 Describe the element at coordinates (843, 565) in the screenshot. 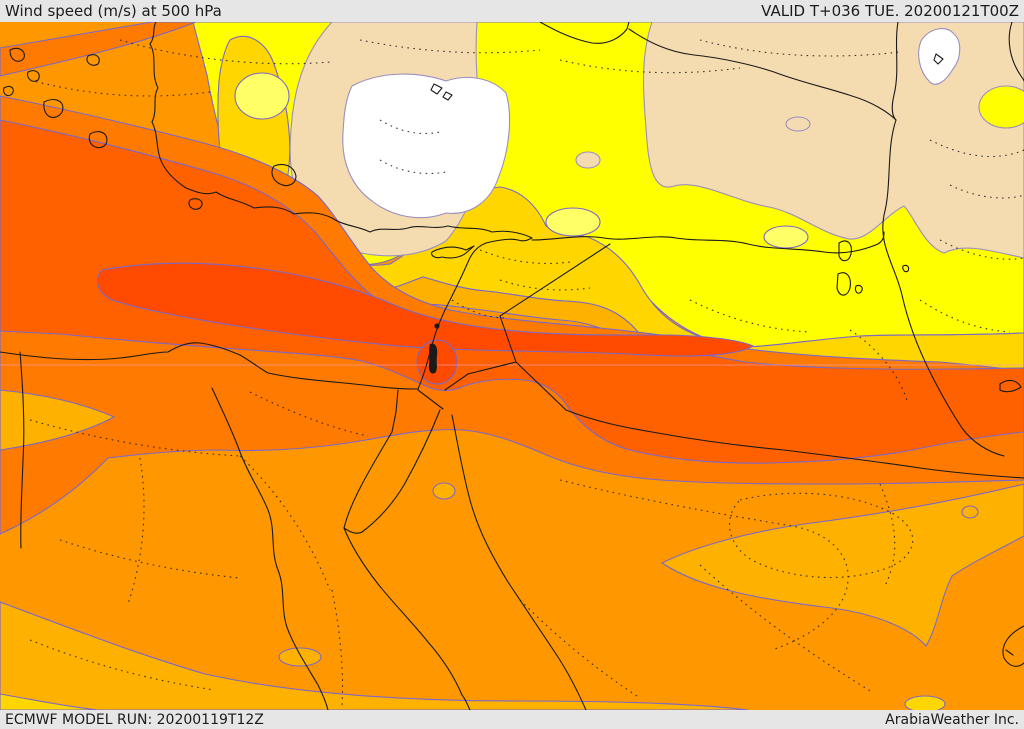

I see `amber-wedge-southeast` at that location.